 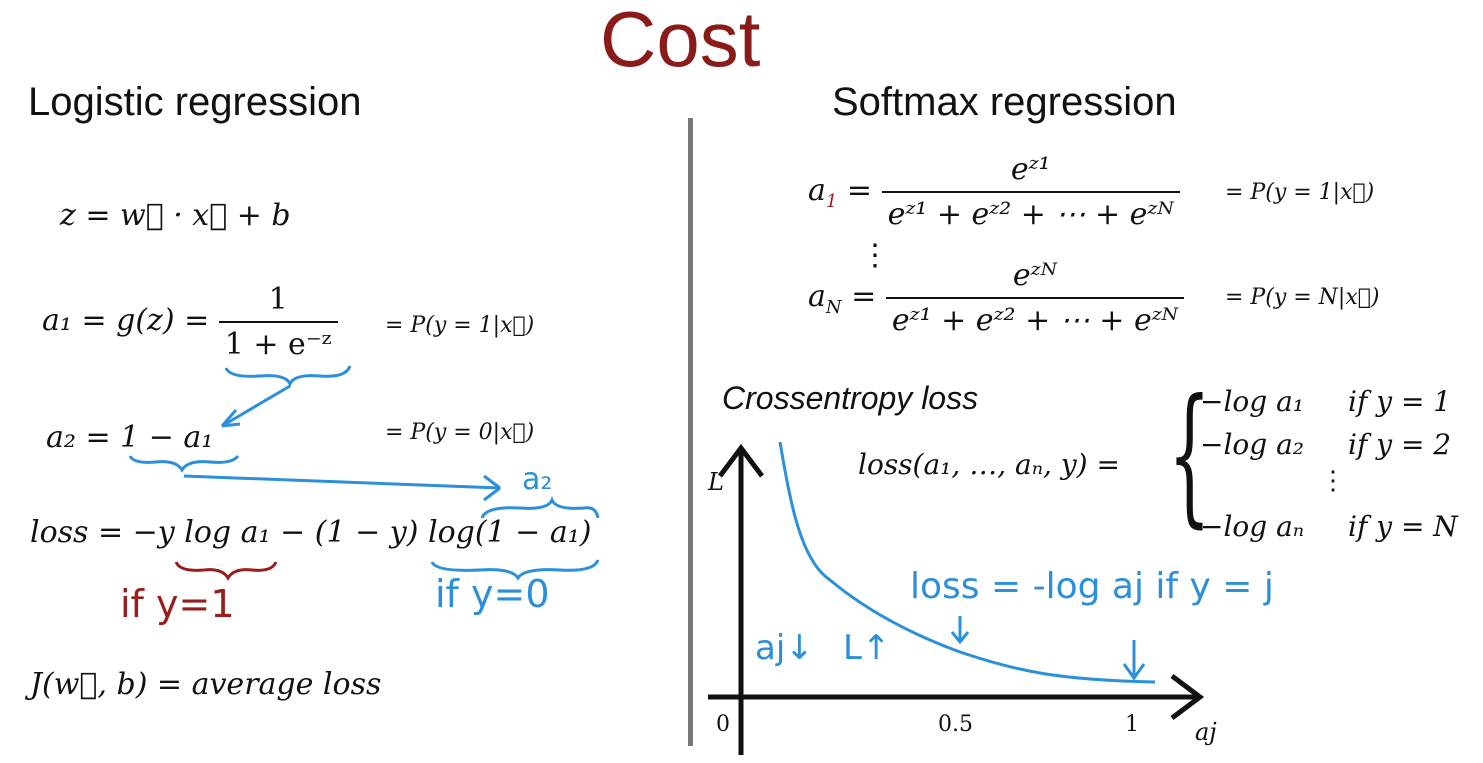 What do you see at coordinates (206, 684) in the screenshot?
I see `cost-equation: J(w⃗, b) = average loss` at bounding box center [206, 684].